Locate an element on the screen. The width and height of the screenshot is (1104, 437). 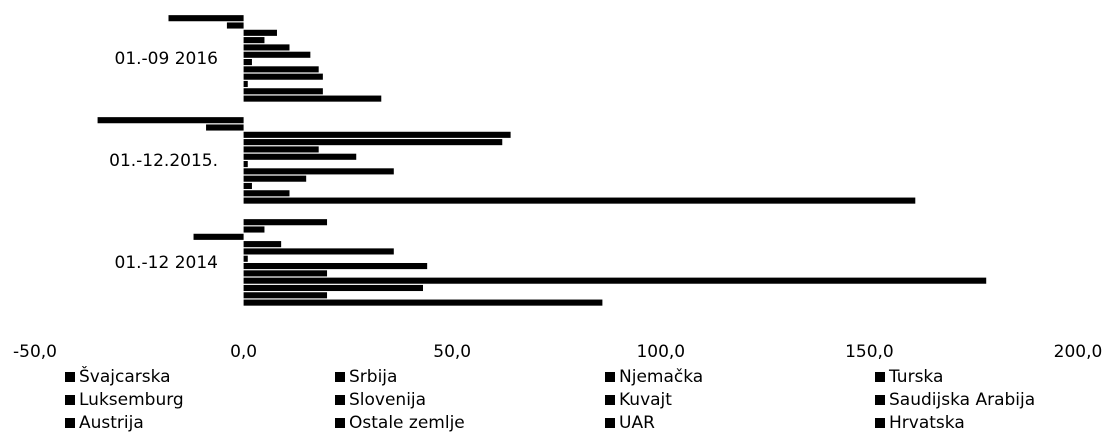
legend-label: Slovenija is located at coordinates (387, 400).